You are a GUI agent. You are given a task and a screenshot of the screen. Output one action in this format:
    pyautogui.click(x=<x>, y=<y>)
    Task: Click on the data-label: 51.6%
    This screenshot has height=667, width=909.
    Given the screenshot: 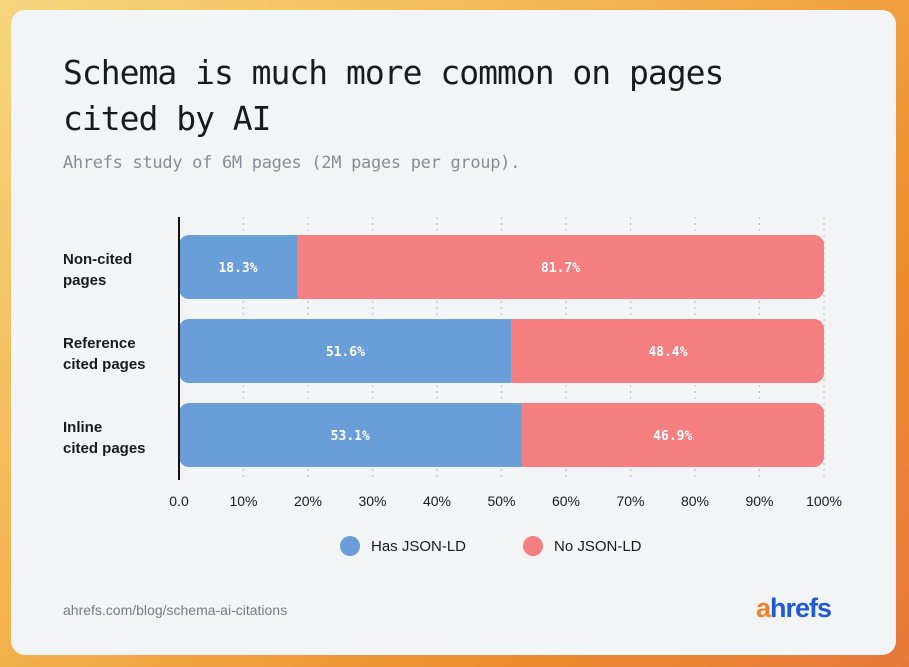 What is the action you would take?
    pyautogui.click(x=345, y=352)
    